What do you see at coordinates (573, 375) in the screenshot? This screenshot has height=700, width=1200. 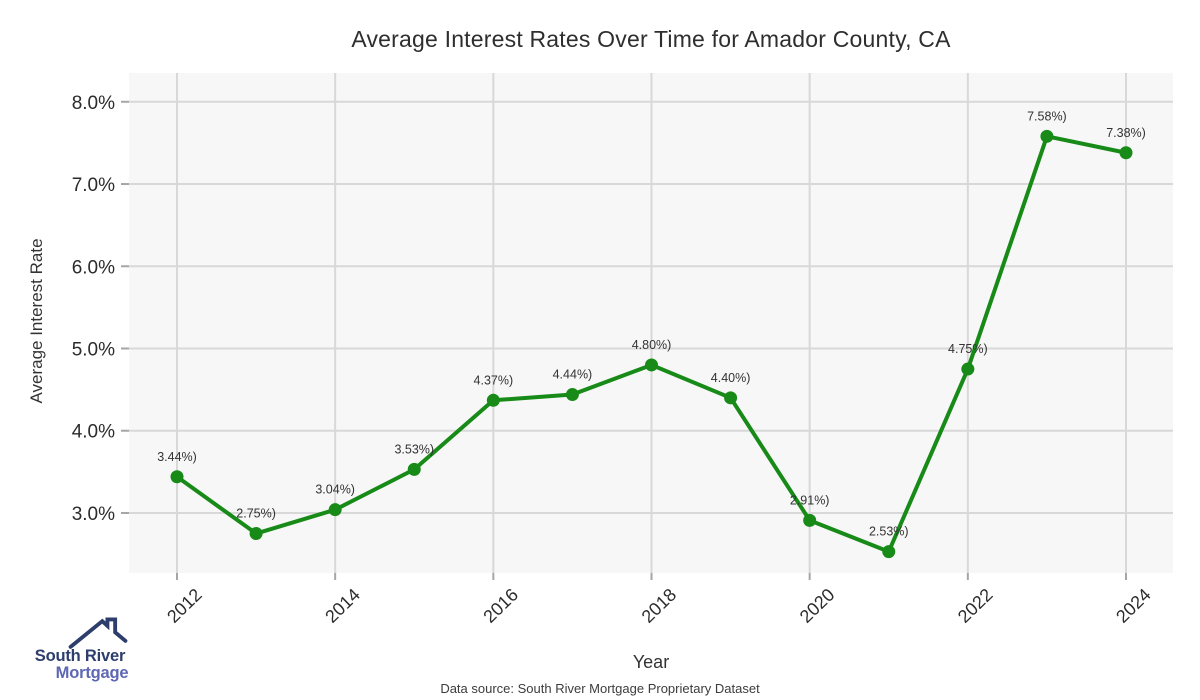 I see `data-point-label: 4.44%)` at bounding box center [573, 375].